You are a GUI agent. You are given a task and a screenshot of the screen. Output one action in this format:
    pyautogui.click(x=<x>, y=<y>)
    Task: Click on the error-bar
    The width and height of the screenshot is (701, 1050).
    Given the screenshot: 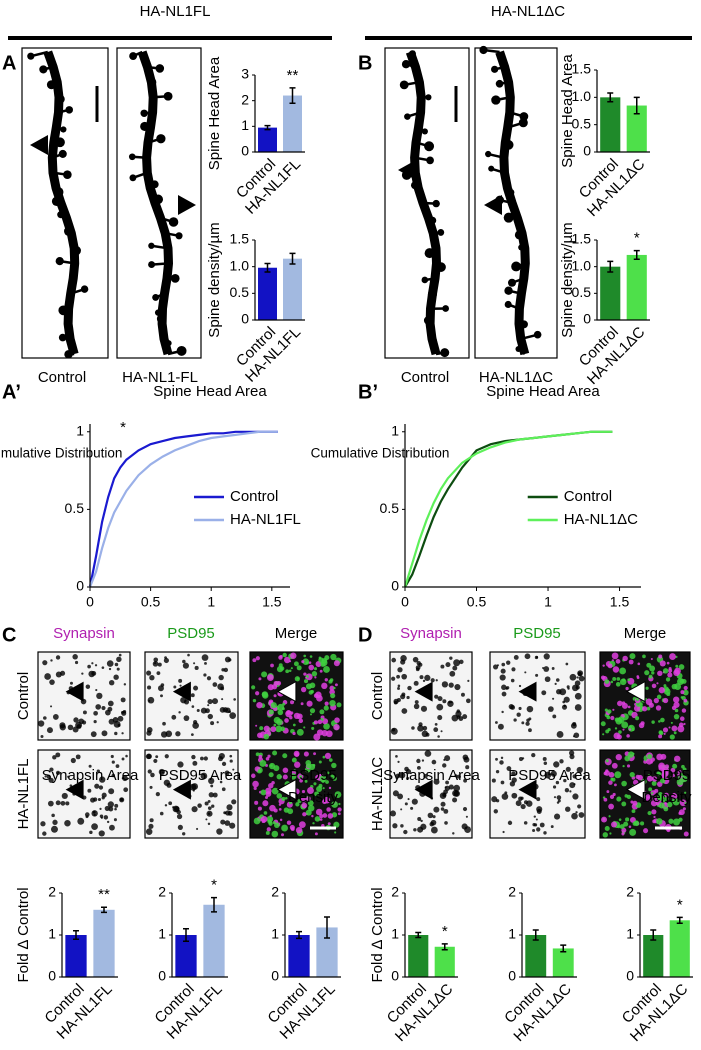 What is the action you would take?
    pyautogui.click(x=535, y=935)
    